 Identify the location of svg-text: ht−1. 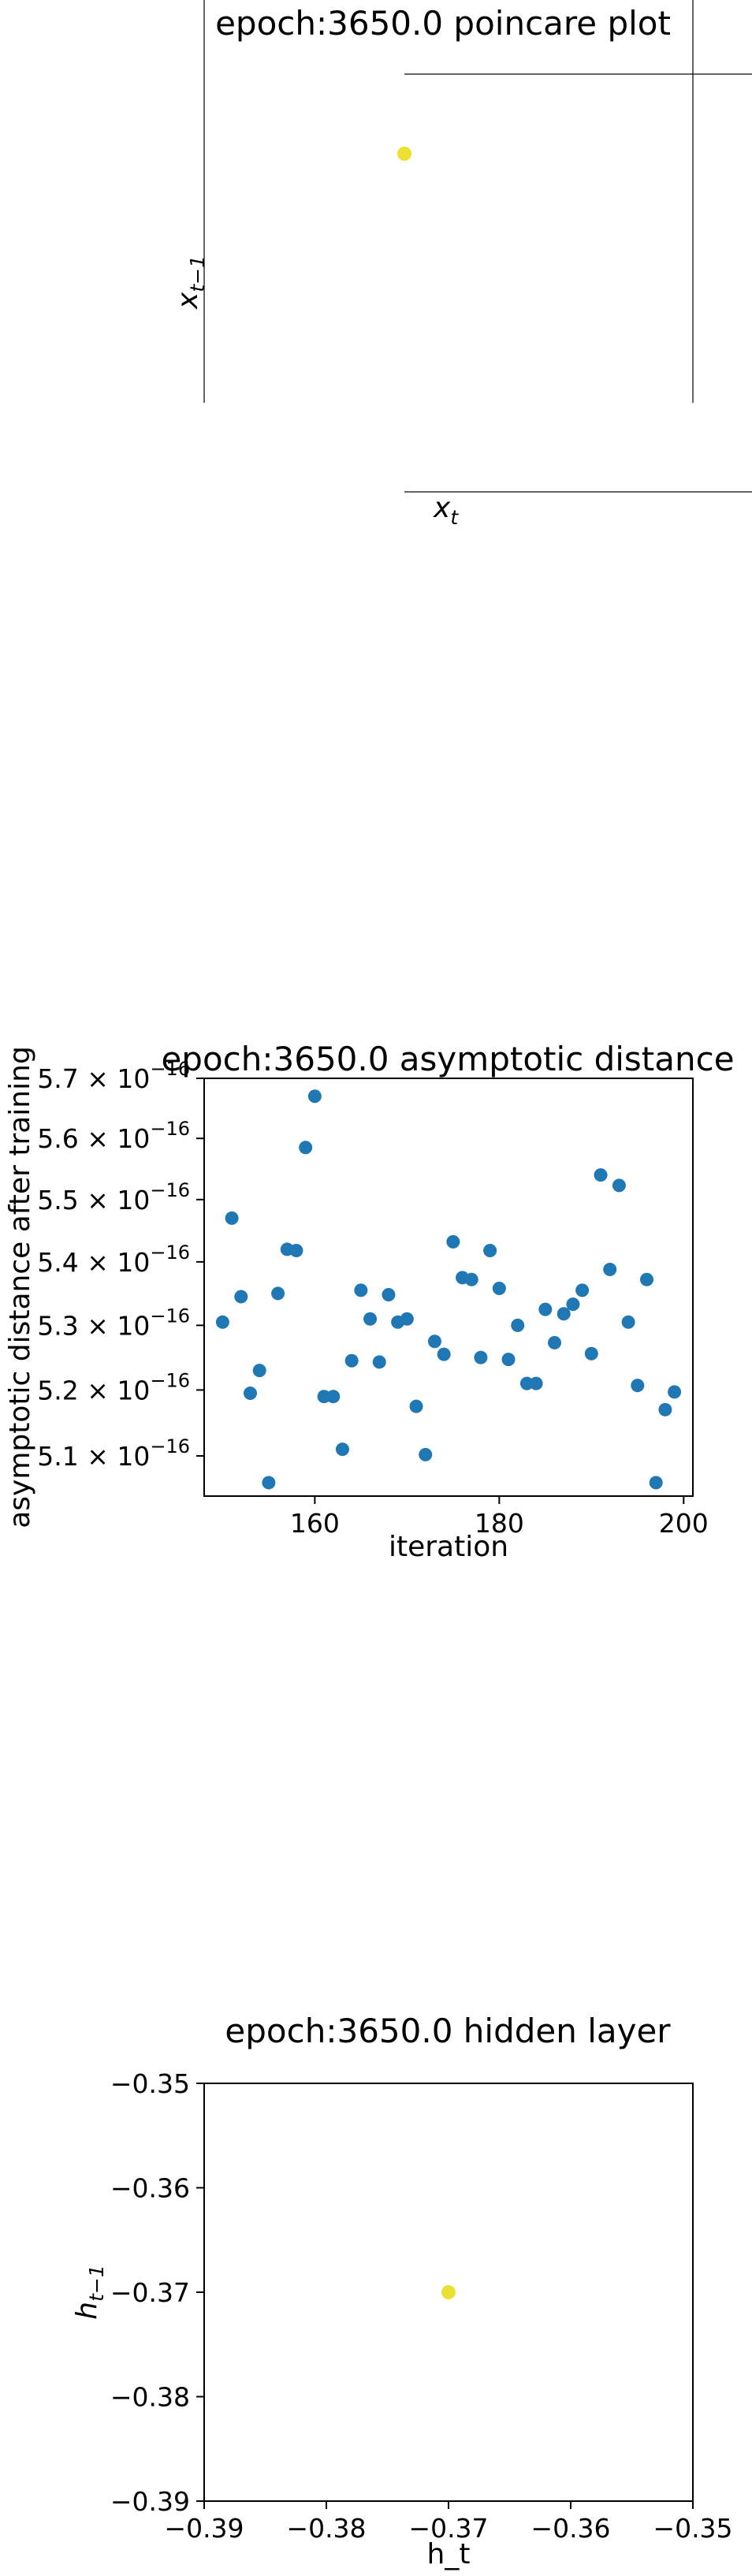
(89, 2292).